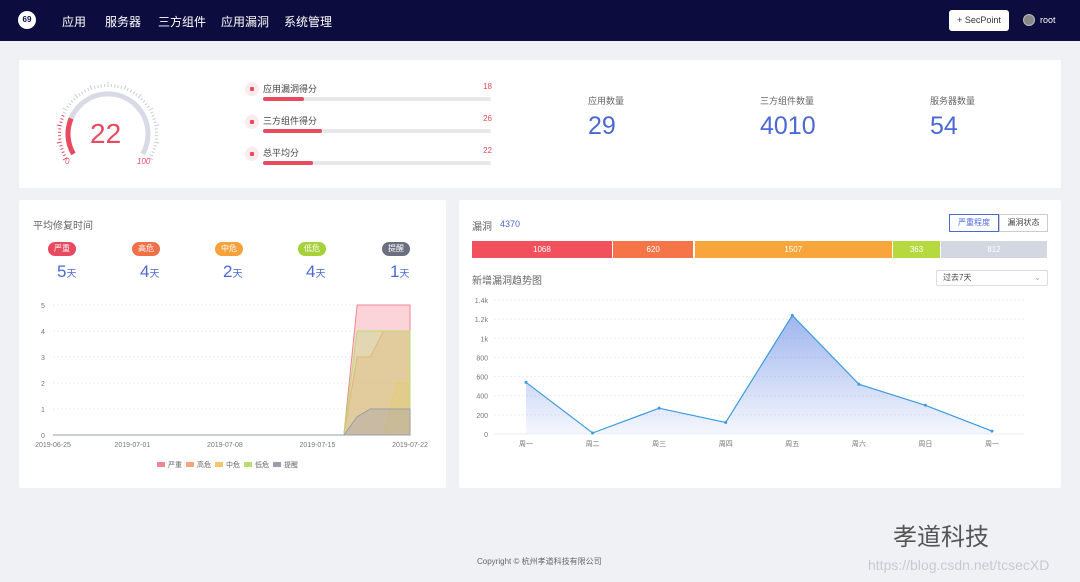  Describe the element at coordinates (62, 271) in the screenshot. I see `days-value: 5` at that location.